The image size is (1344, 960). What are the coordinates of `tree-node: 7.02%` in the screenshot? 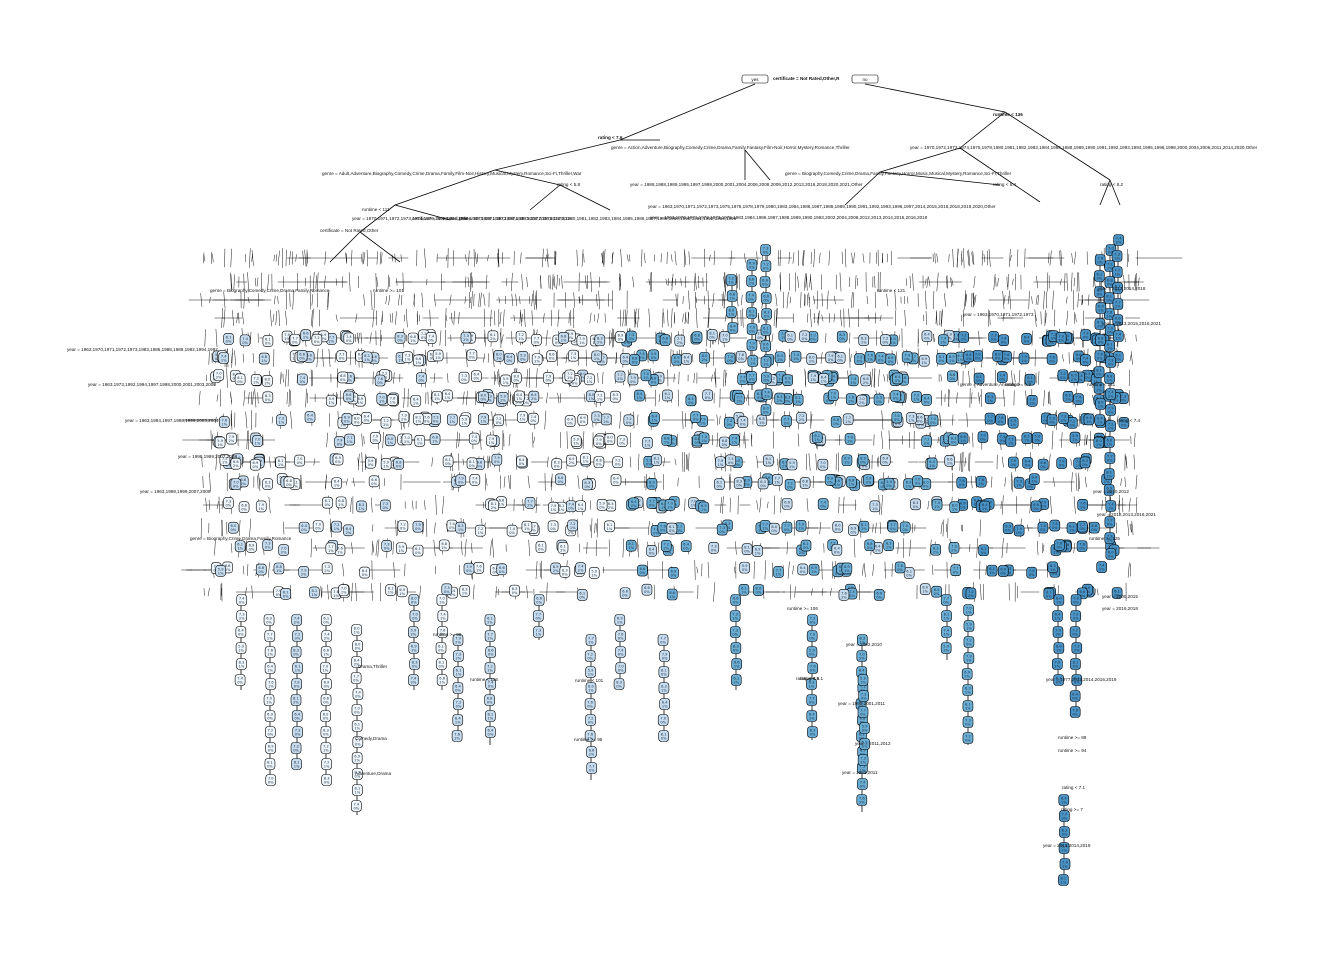 It's located at (219, 375).